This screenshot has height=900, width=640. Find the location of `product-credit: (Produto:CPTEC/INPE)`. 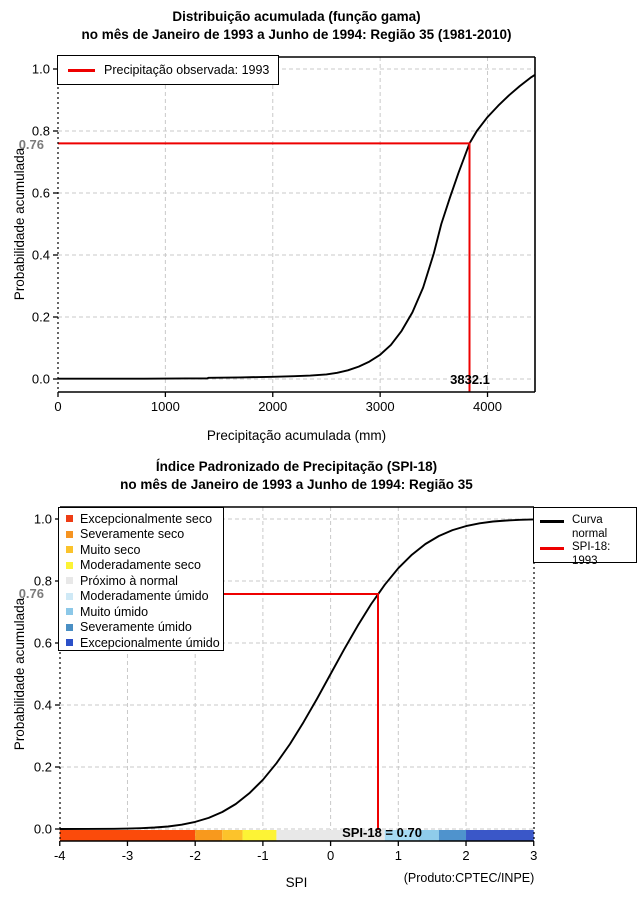

product-credit: (Produto:CPTEC/INPE) is located at coordinates (469, 878).